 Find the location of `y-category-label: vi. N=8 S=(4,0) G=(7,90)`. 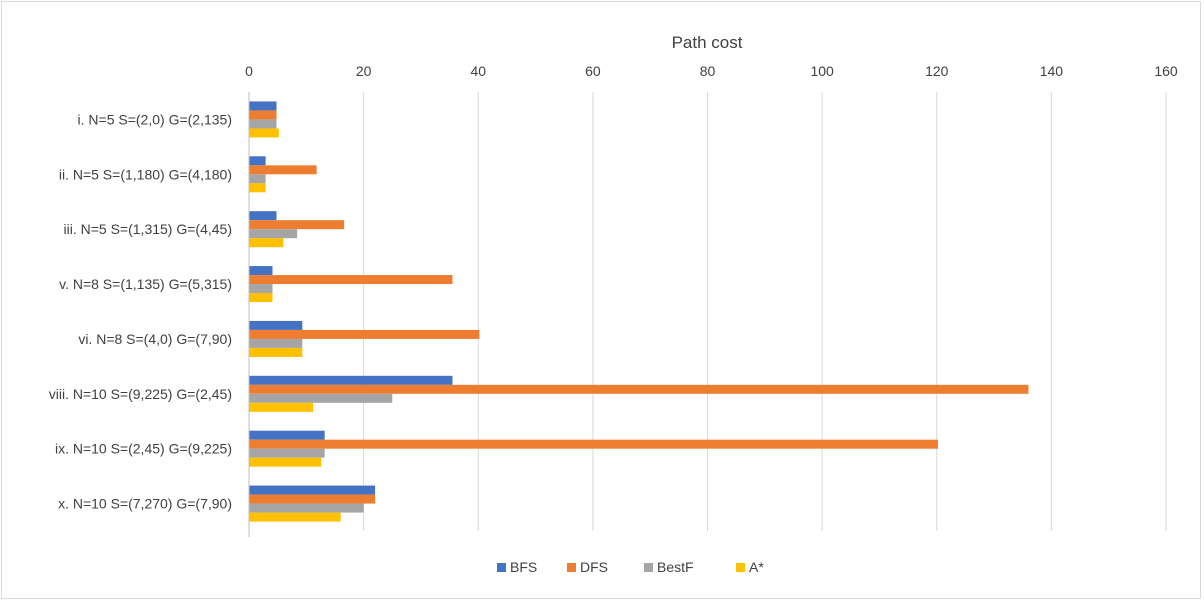

y-category-label: vi. N=8 S=(4,0) G=(7,90) is located at coordinates (155, 339).